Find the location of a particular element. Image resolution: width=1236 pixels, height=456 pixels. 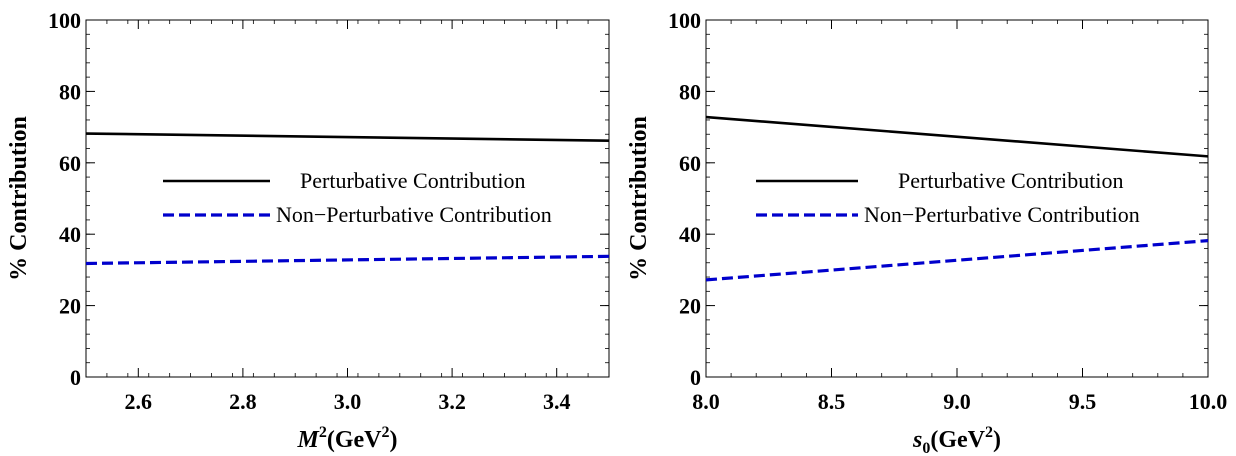

x-tick-label: 3.0 is located at coordinates (348, 401).